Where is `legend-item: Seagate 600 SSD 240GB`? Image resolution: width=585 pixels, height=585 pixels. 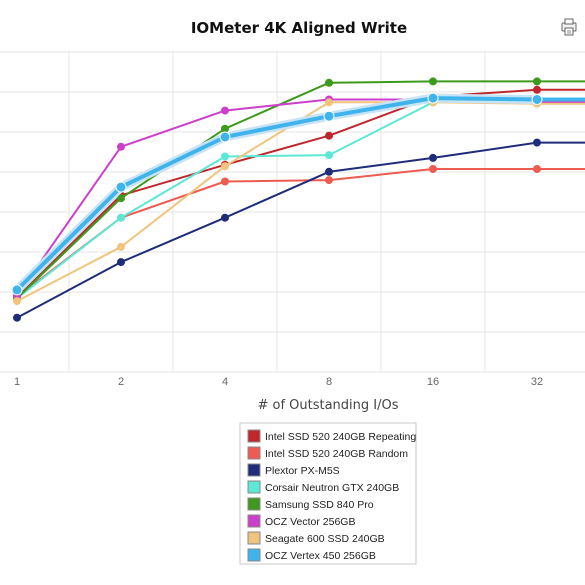
legend-item: Seagate 600 SSD 240GB is located at coordinates (316, 538).